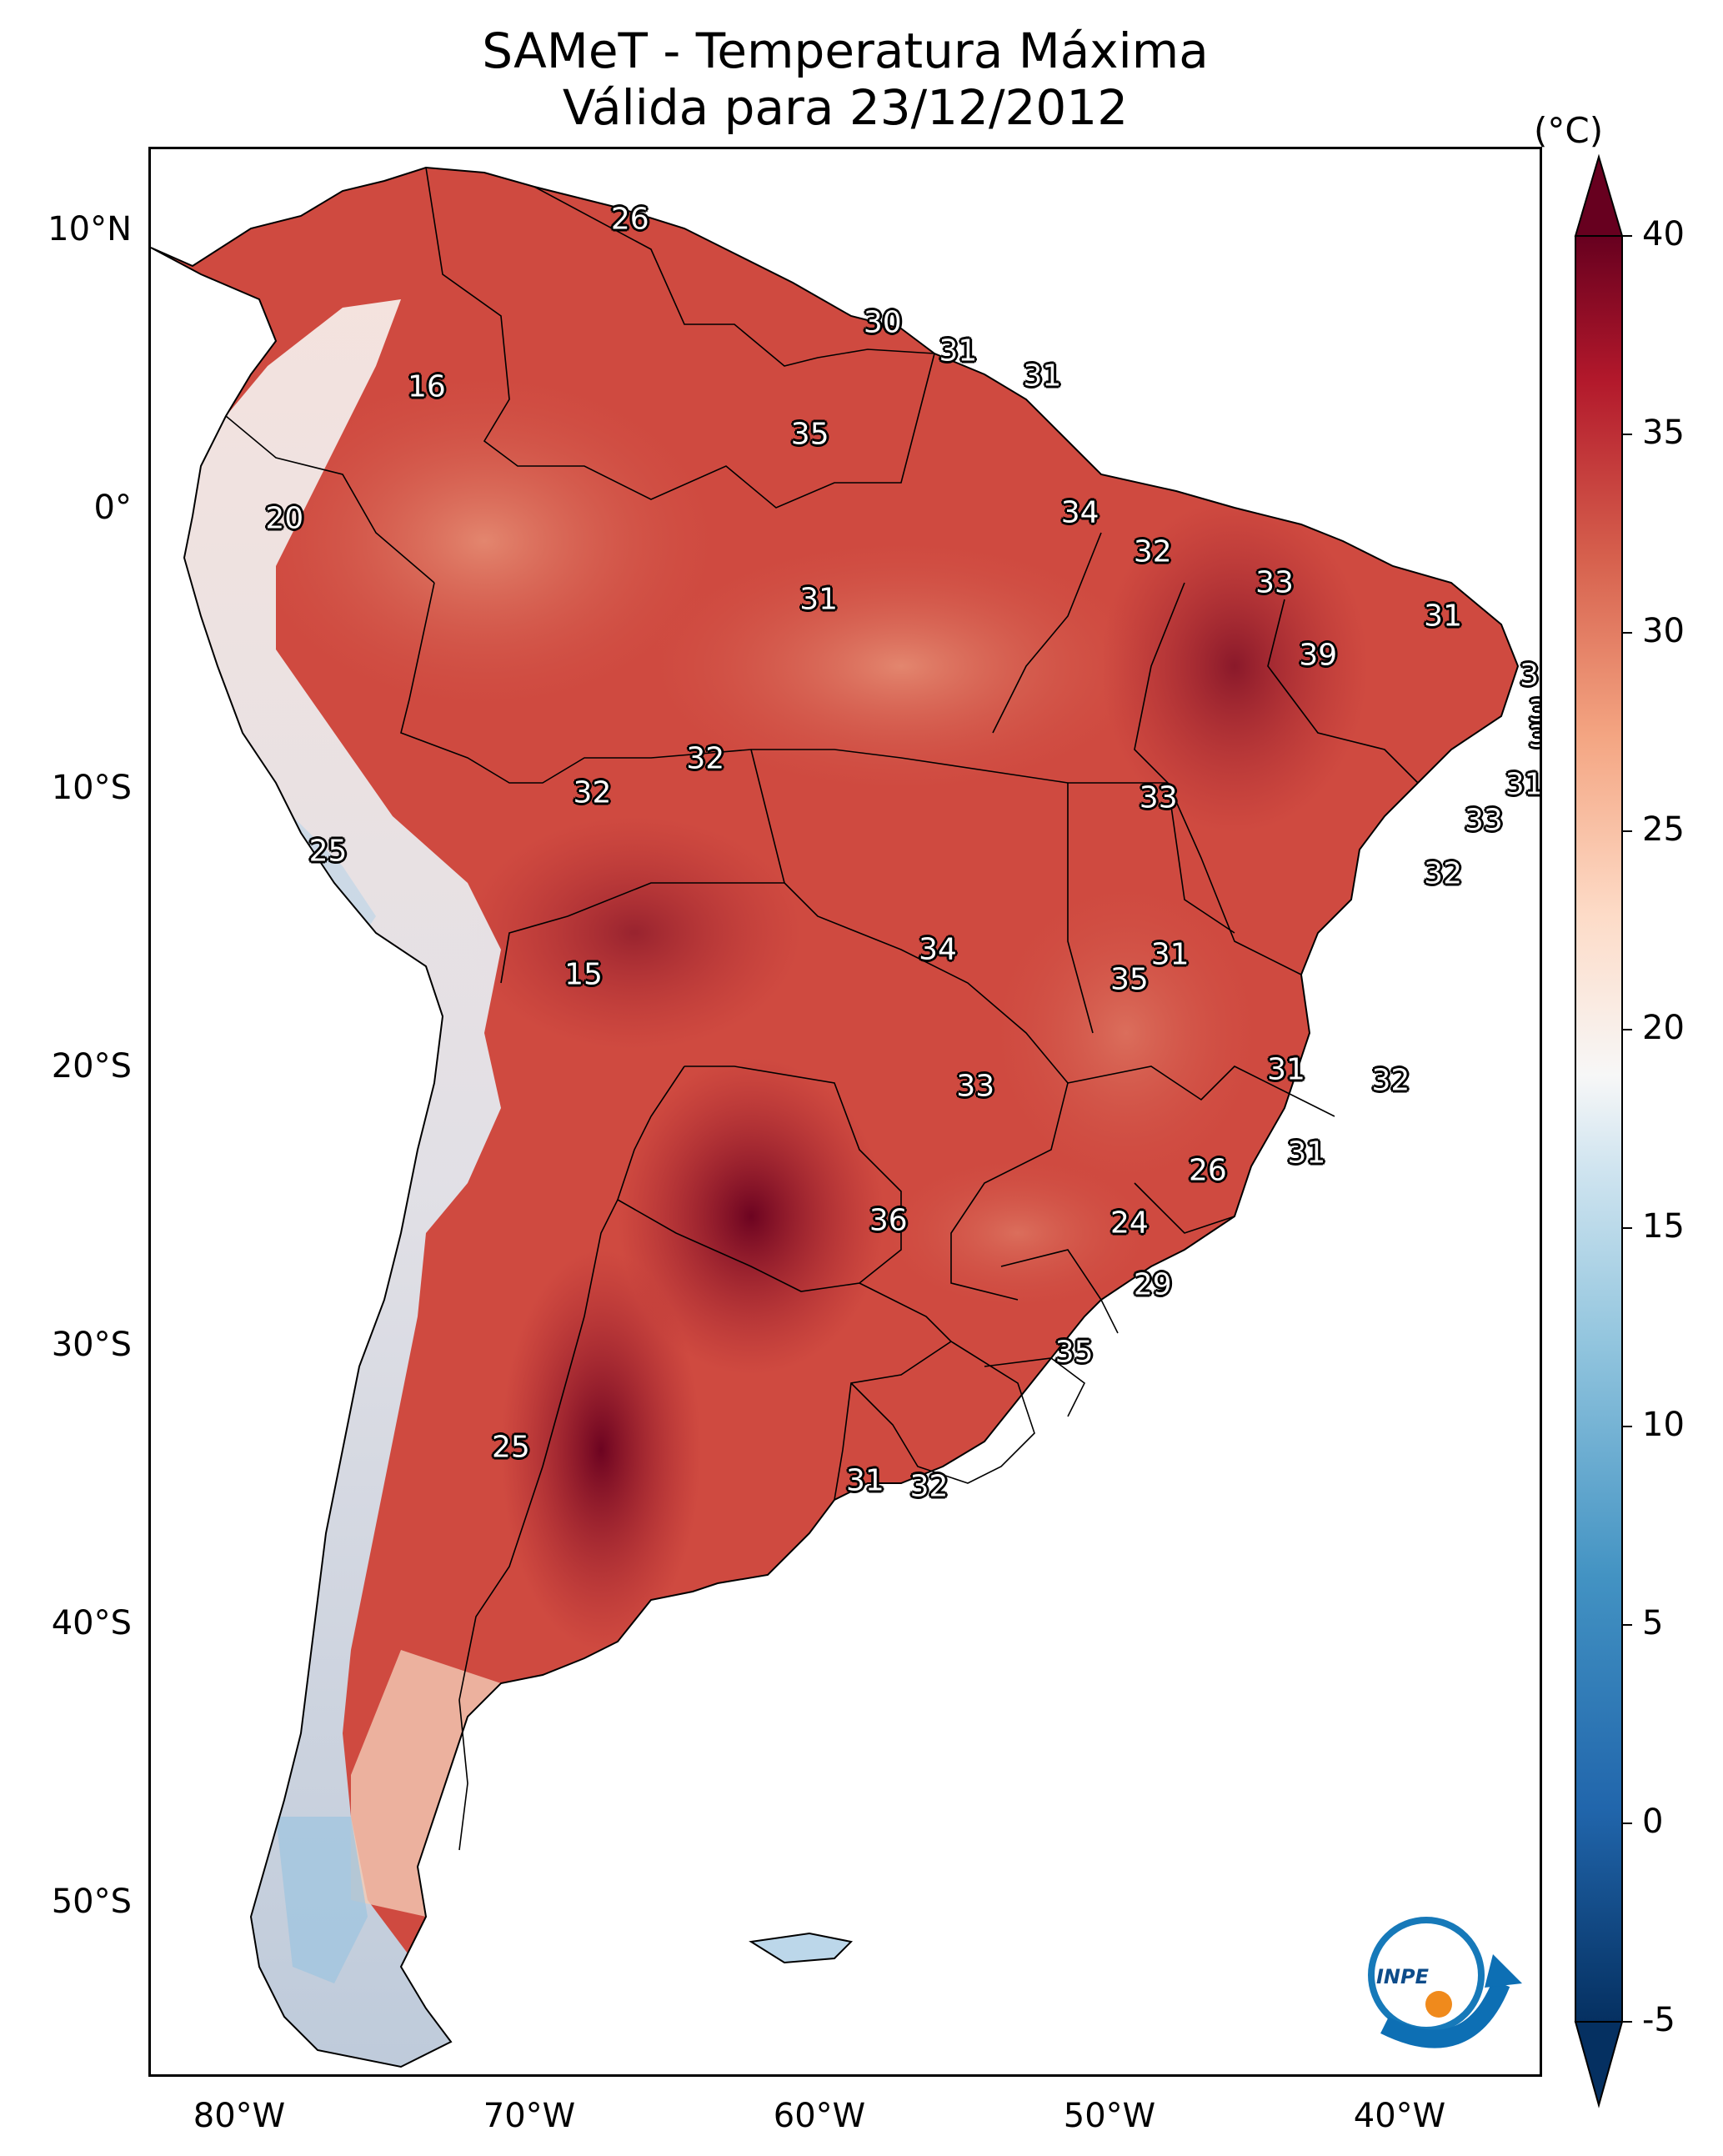 Image resolution: width=1723 pixels, height=2156 pixels. What do you see at coordinates (1569, 130) in the screenshot?
I see `colorbar-unit: (°C)` at bounding box center [1569, 130].